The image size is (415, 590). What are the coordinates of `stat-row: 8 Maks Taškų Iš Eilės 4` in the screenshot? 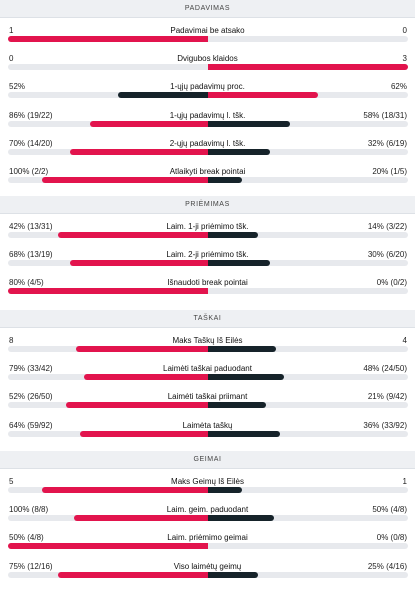 It's located at (207, 345).